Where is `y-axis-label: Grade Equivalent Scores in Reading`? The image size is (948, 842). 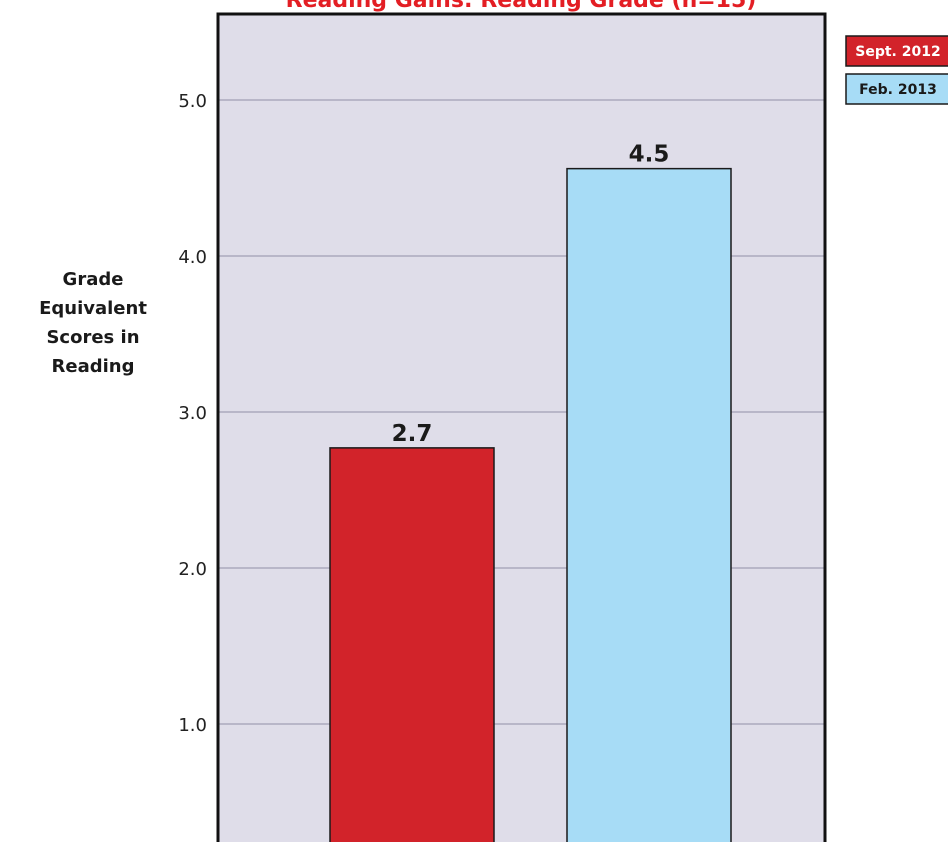 y-axis-label: Grade Equivalent Scores in Reading is located at coordinates (93, 323).